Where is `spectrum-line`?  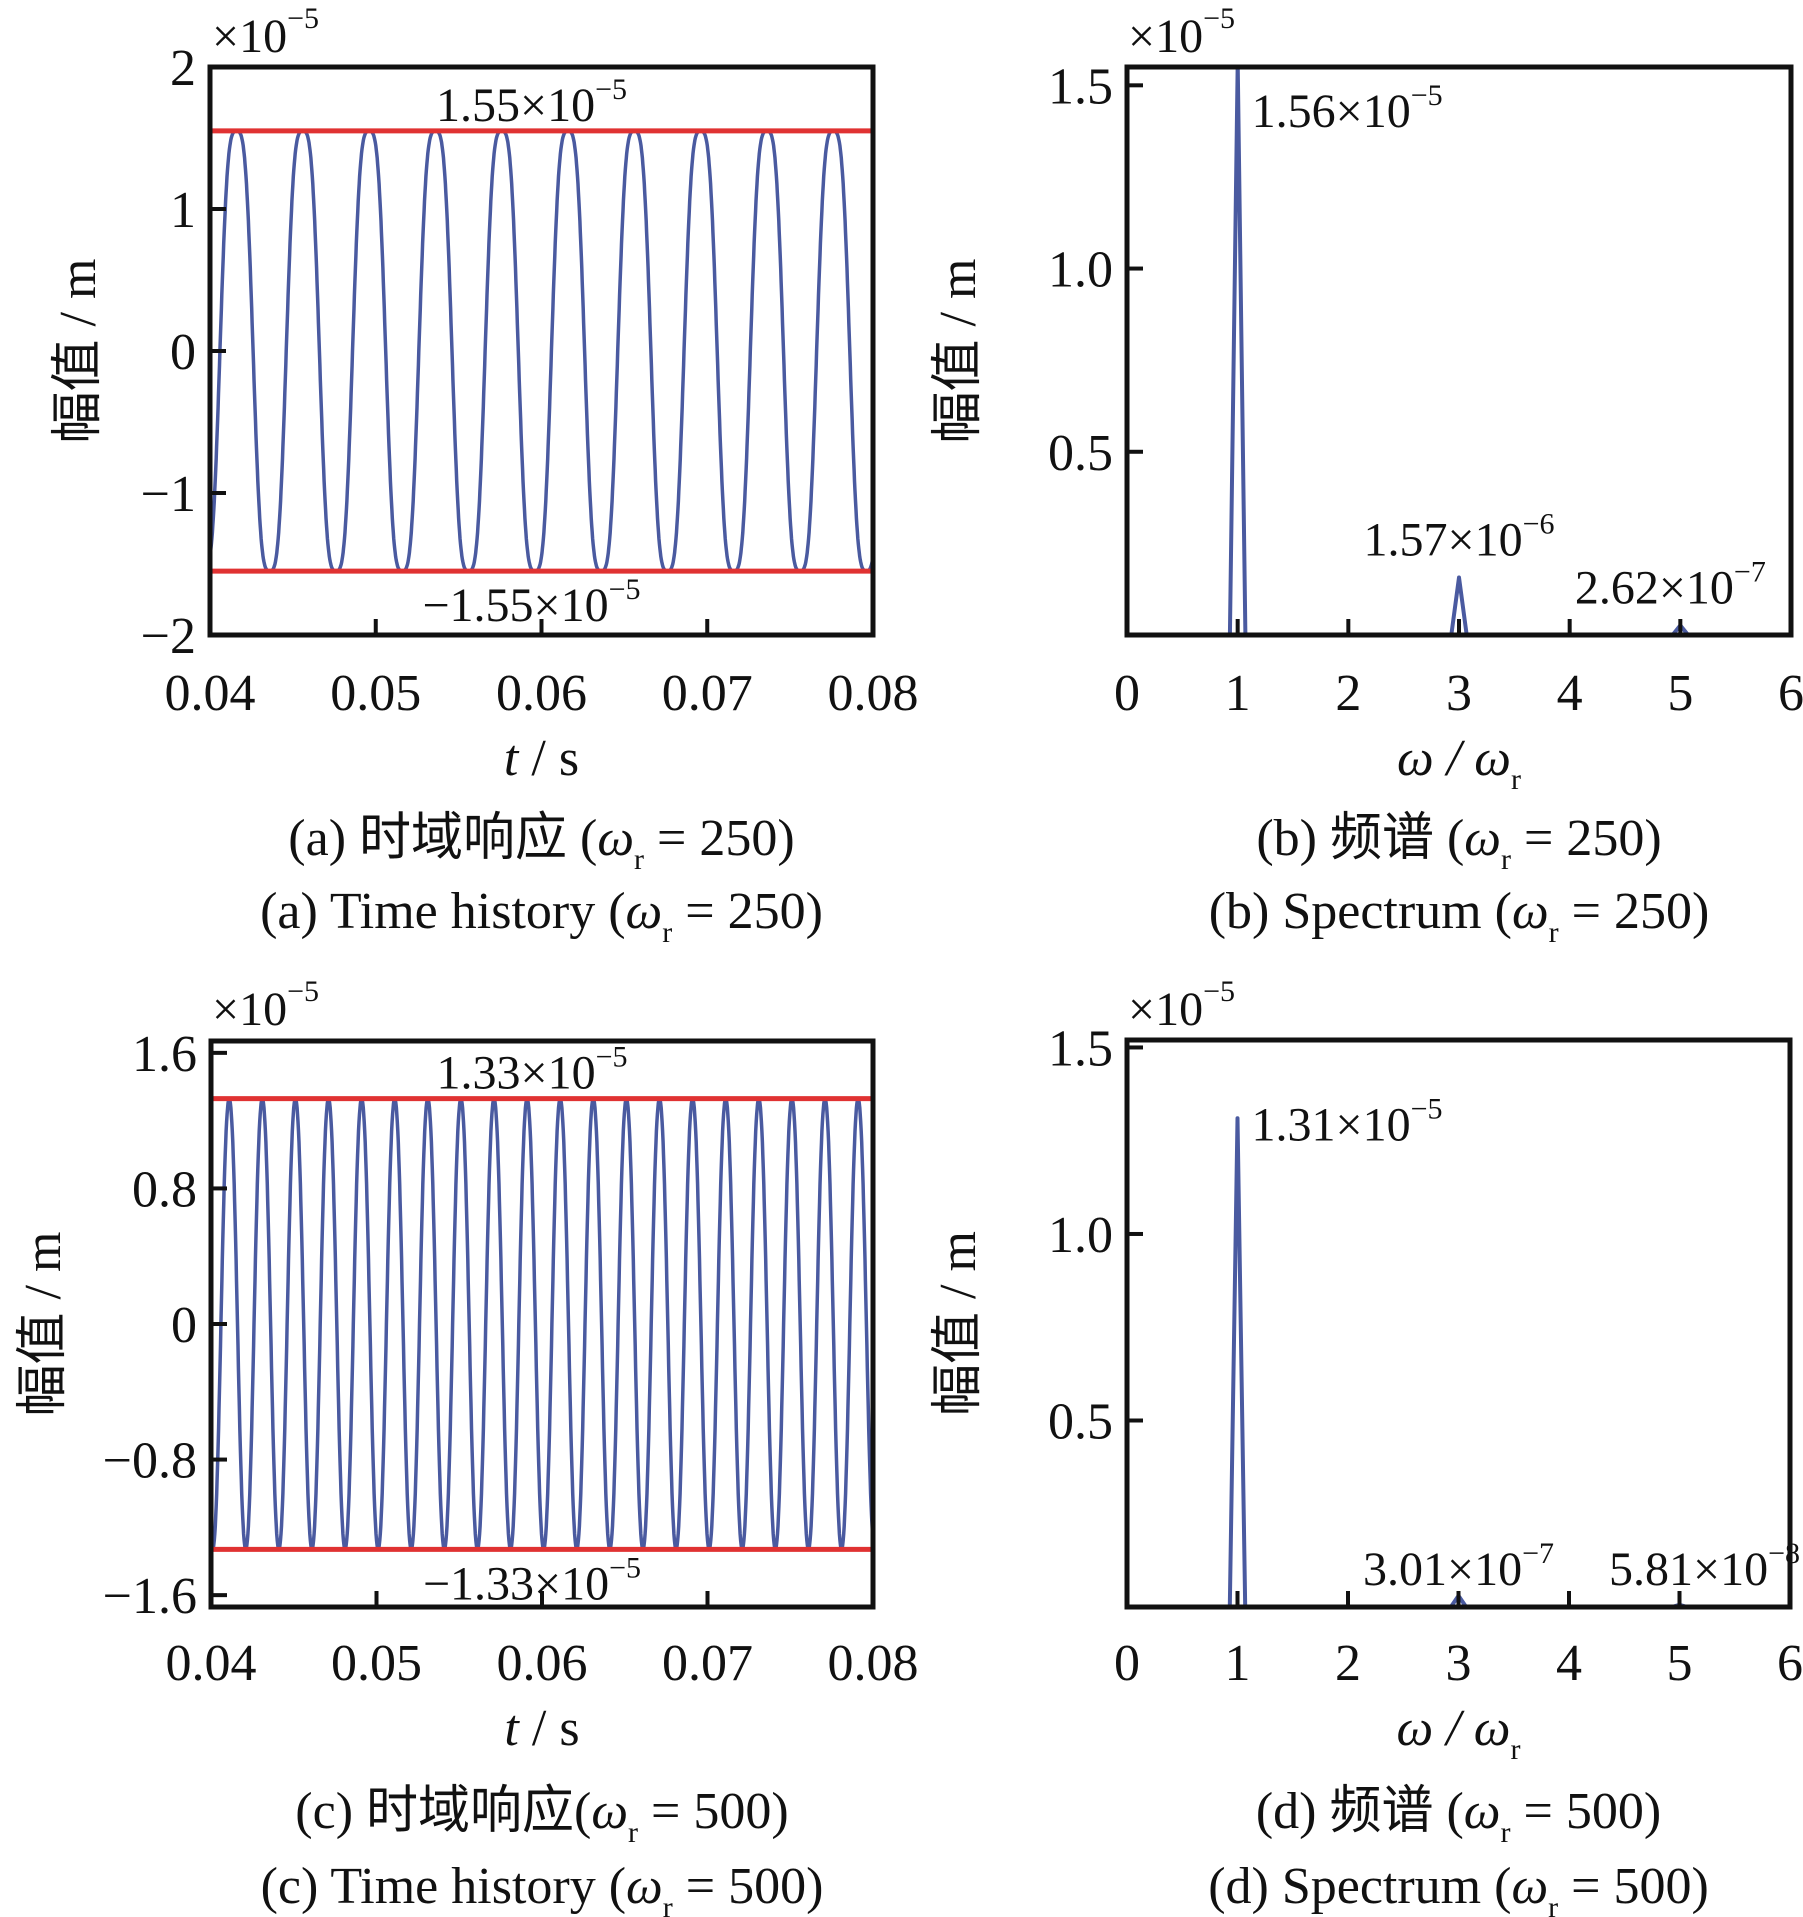
spectrum-line is located at coordinates (1458, 1361).